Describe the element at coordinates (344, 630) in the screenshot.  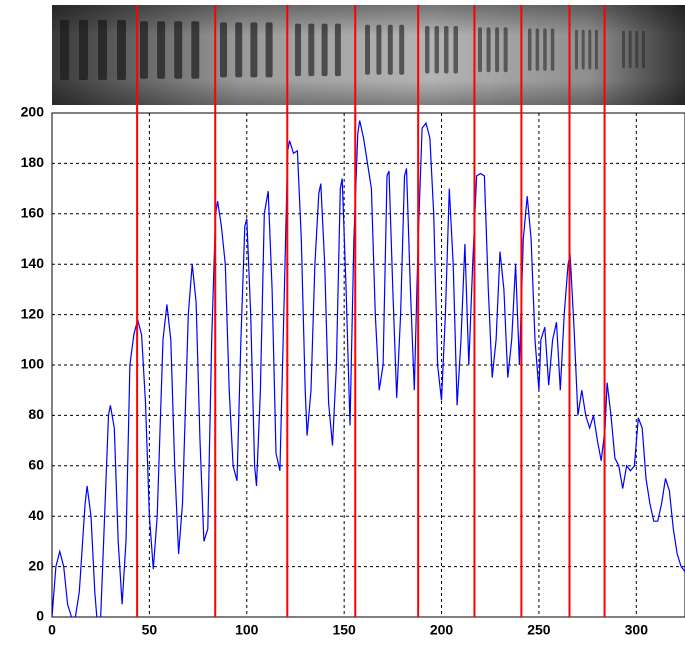
I see `x-tick-label: 150` at that location.